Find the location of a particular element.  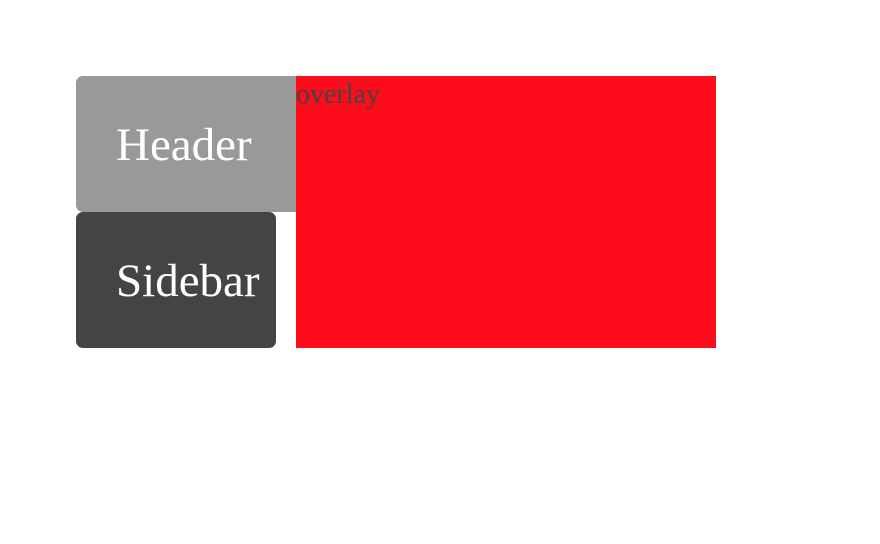

sidebar-label: Sidebar is located at coordinates (188, 281).